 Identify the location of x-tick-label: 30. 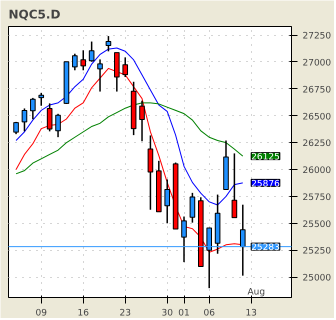
(167, 313).